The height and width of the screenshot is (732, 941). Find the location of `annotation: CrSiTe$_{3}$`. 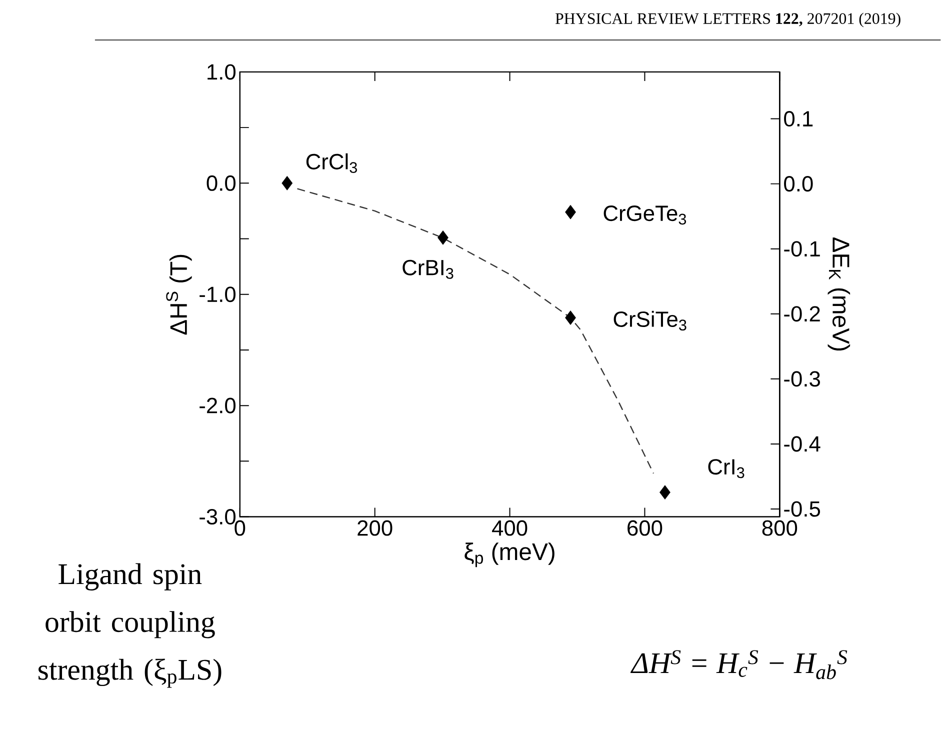

annotation: CrSiTe$_{3}$ is located at coordinates (650, 321).